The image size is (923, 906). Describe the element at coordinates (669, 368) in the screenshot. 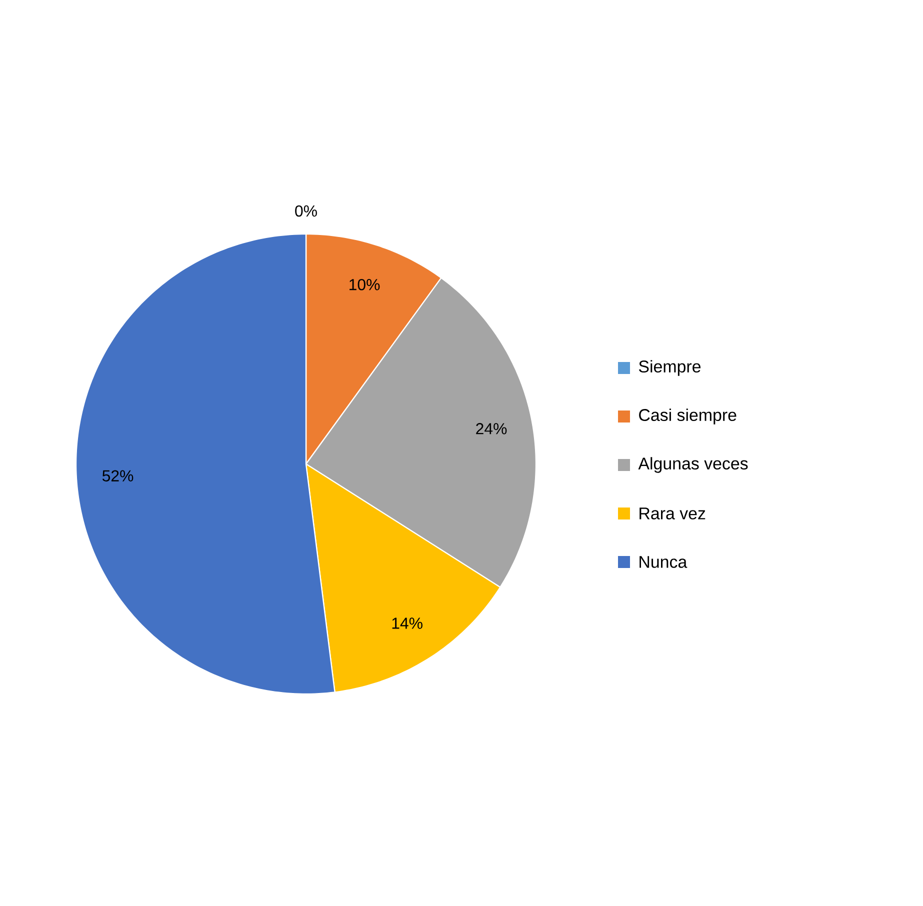

I see `legend-label: Siempre` at that location.